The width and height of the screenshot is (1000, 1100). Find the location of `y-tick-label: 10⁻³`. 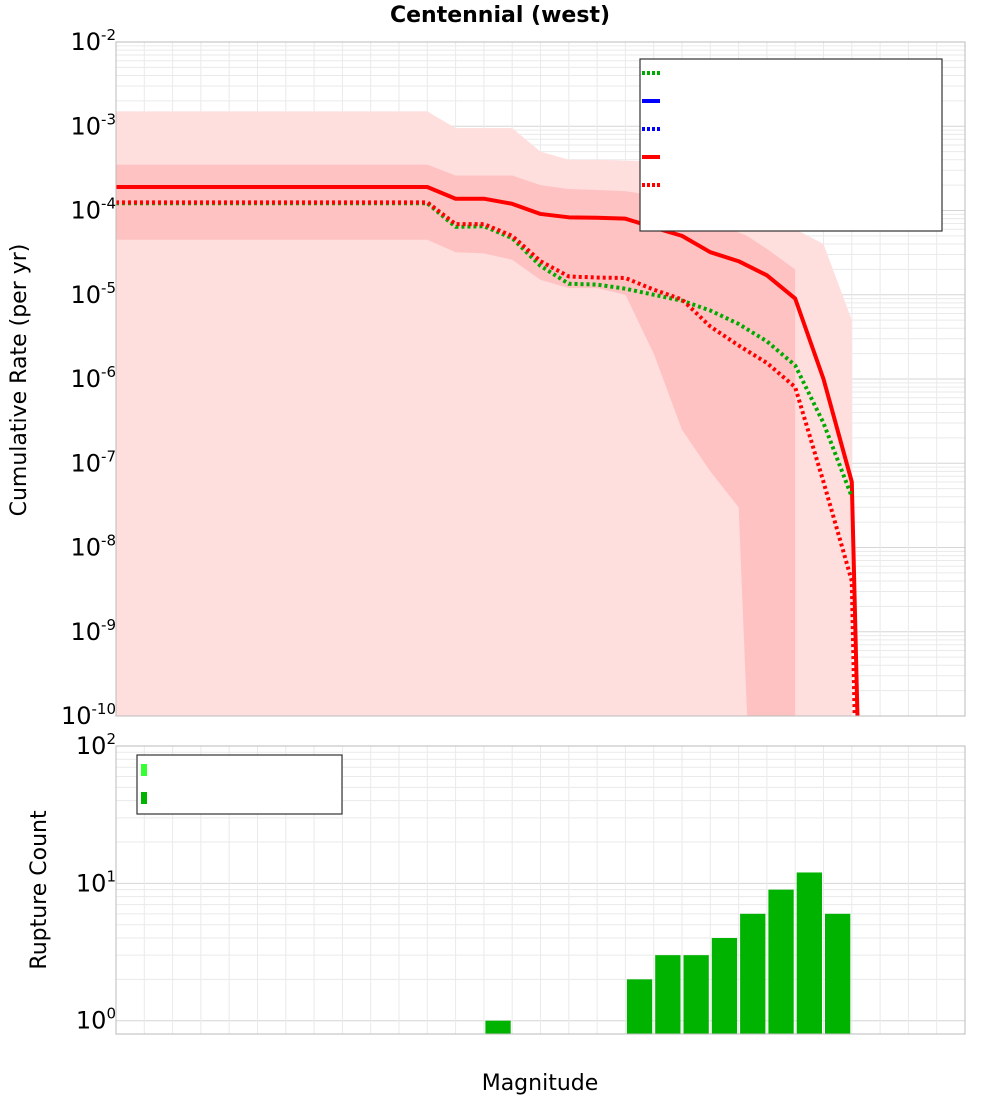

y-tick-label: 10⁻³ is located at coordinates (93, 125).